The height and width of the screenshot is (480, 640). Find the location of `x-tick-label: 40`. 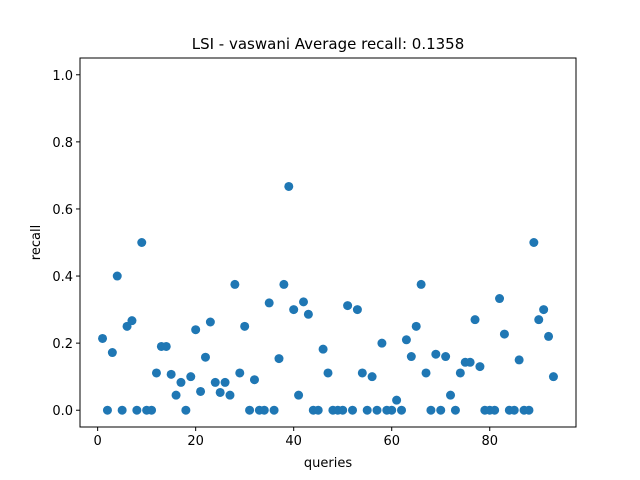

x-tick-label: 40 is located at coordinates (293, 441).